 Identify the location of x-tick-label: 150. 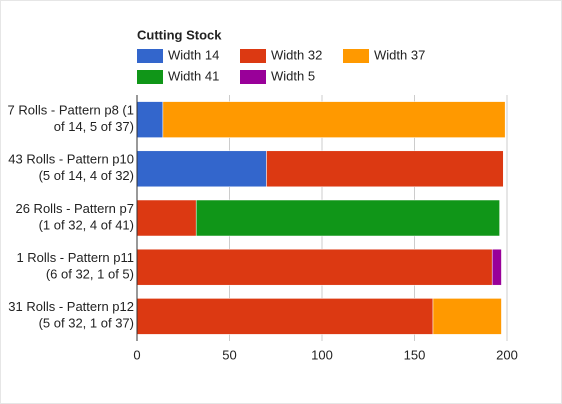
(415, 354).